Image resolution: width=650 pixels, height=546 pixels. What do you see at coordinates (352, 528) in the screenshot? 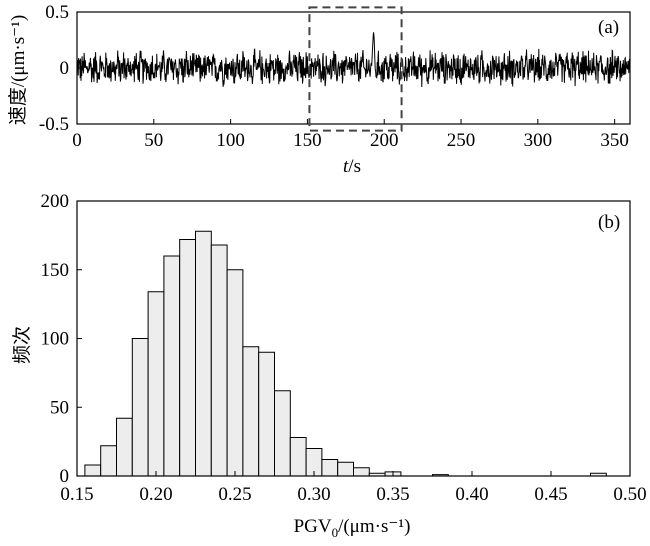
I see `panel-b-x-axis-label: PGV0/(μm·s⁻¹)` at bounding box center [352, 528].